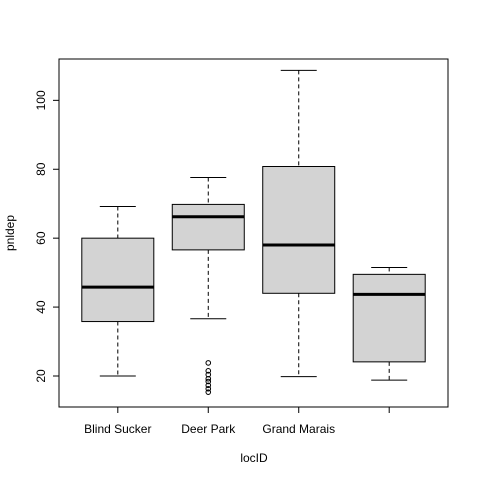 The image size is (480, 480). I want to click on x-tick-label: Grand Marais, so click(298, 429).